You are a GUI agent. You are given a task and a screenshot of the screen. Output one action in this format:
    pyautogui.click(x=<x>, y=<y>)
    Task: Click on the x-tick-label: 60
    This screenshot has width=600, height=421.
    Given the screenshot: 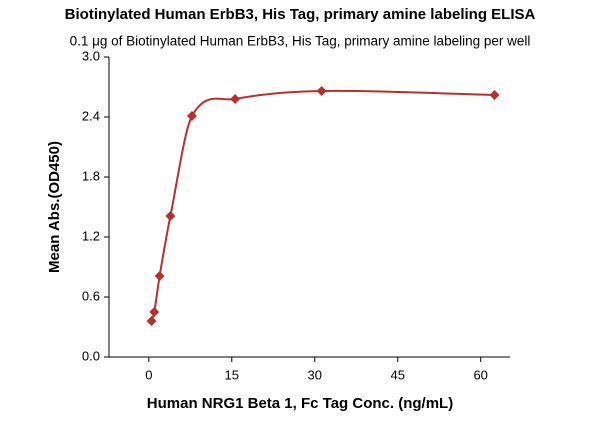 What is the action you would take?
    pyautogui.click(x=480, y=374)
    